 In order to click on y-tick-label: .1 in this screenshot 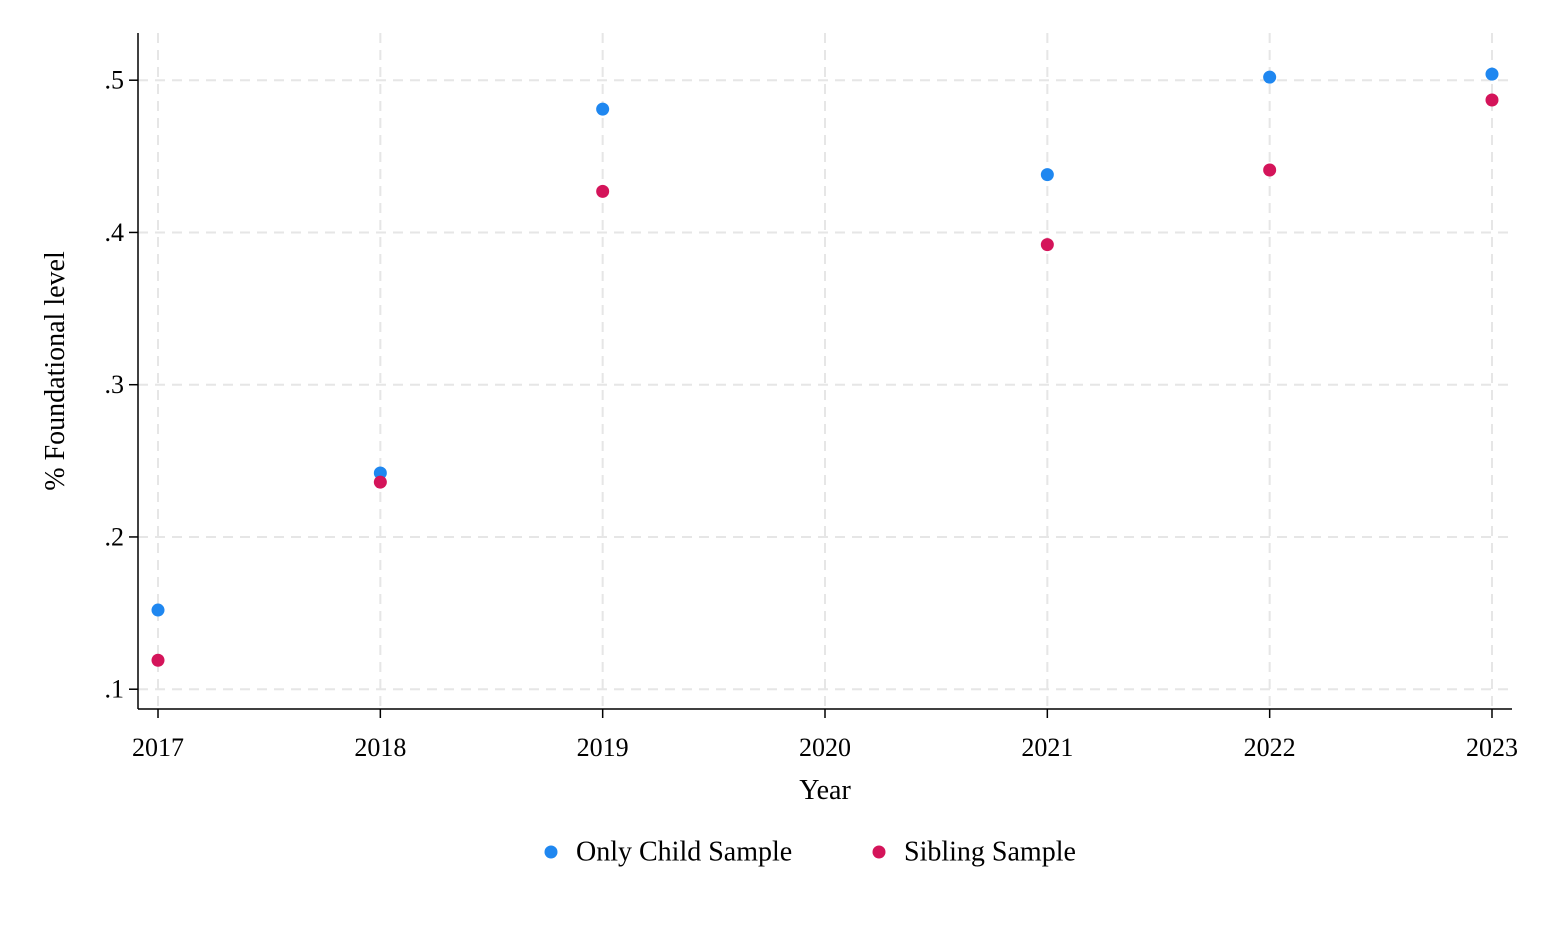, I will do `click(115, 689)`.